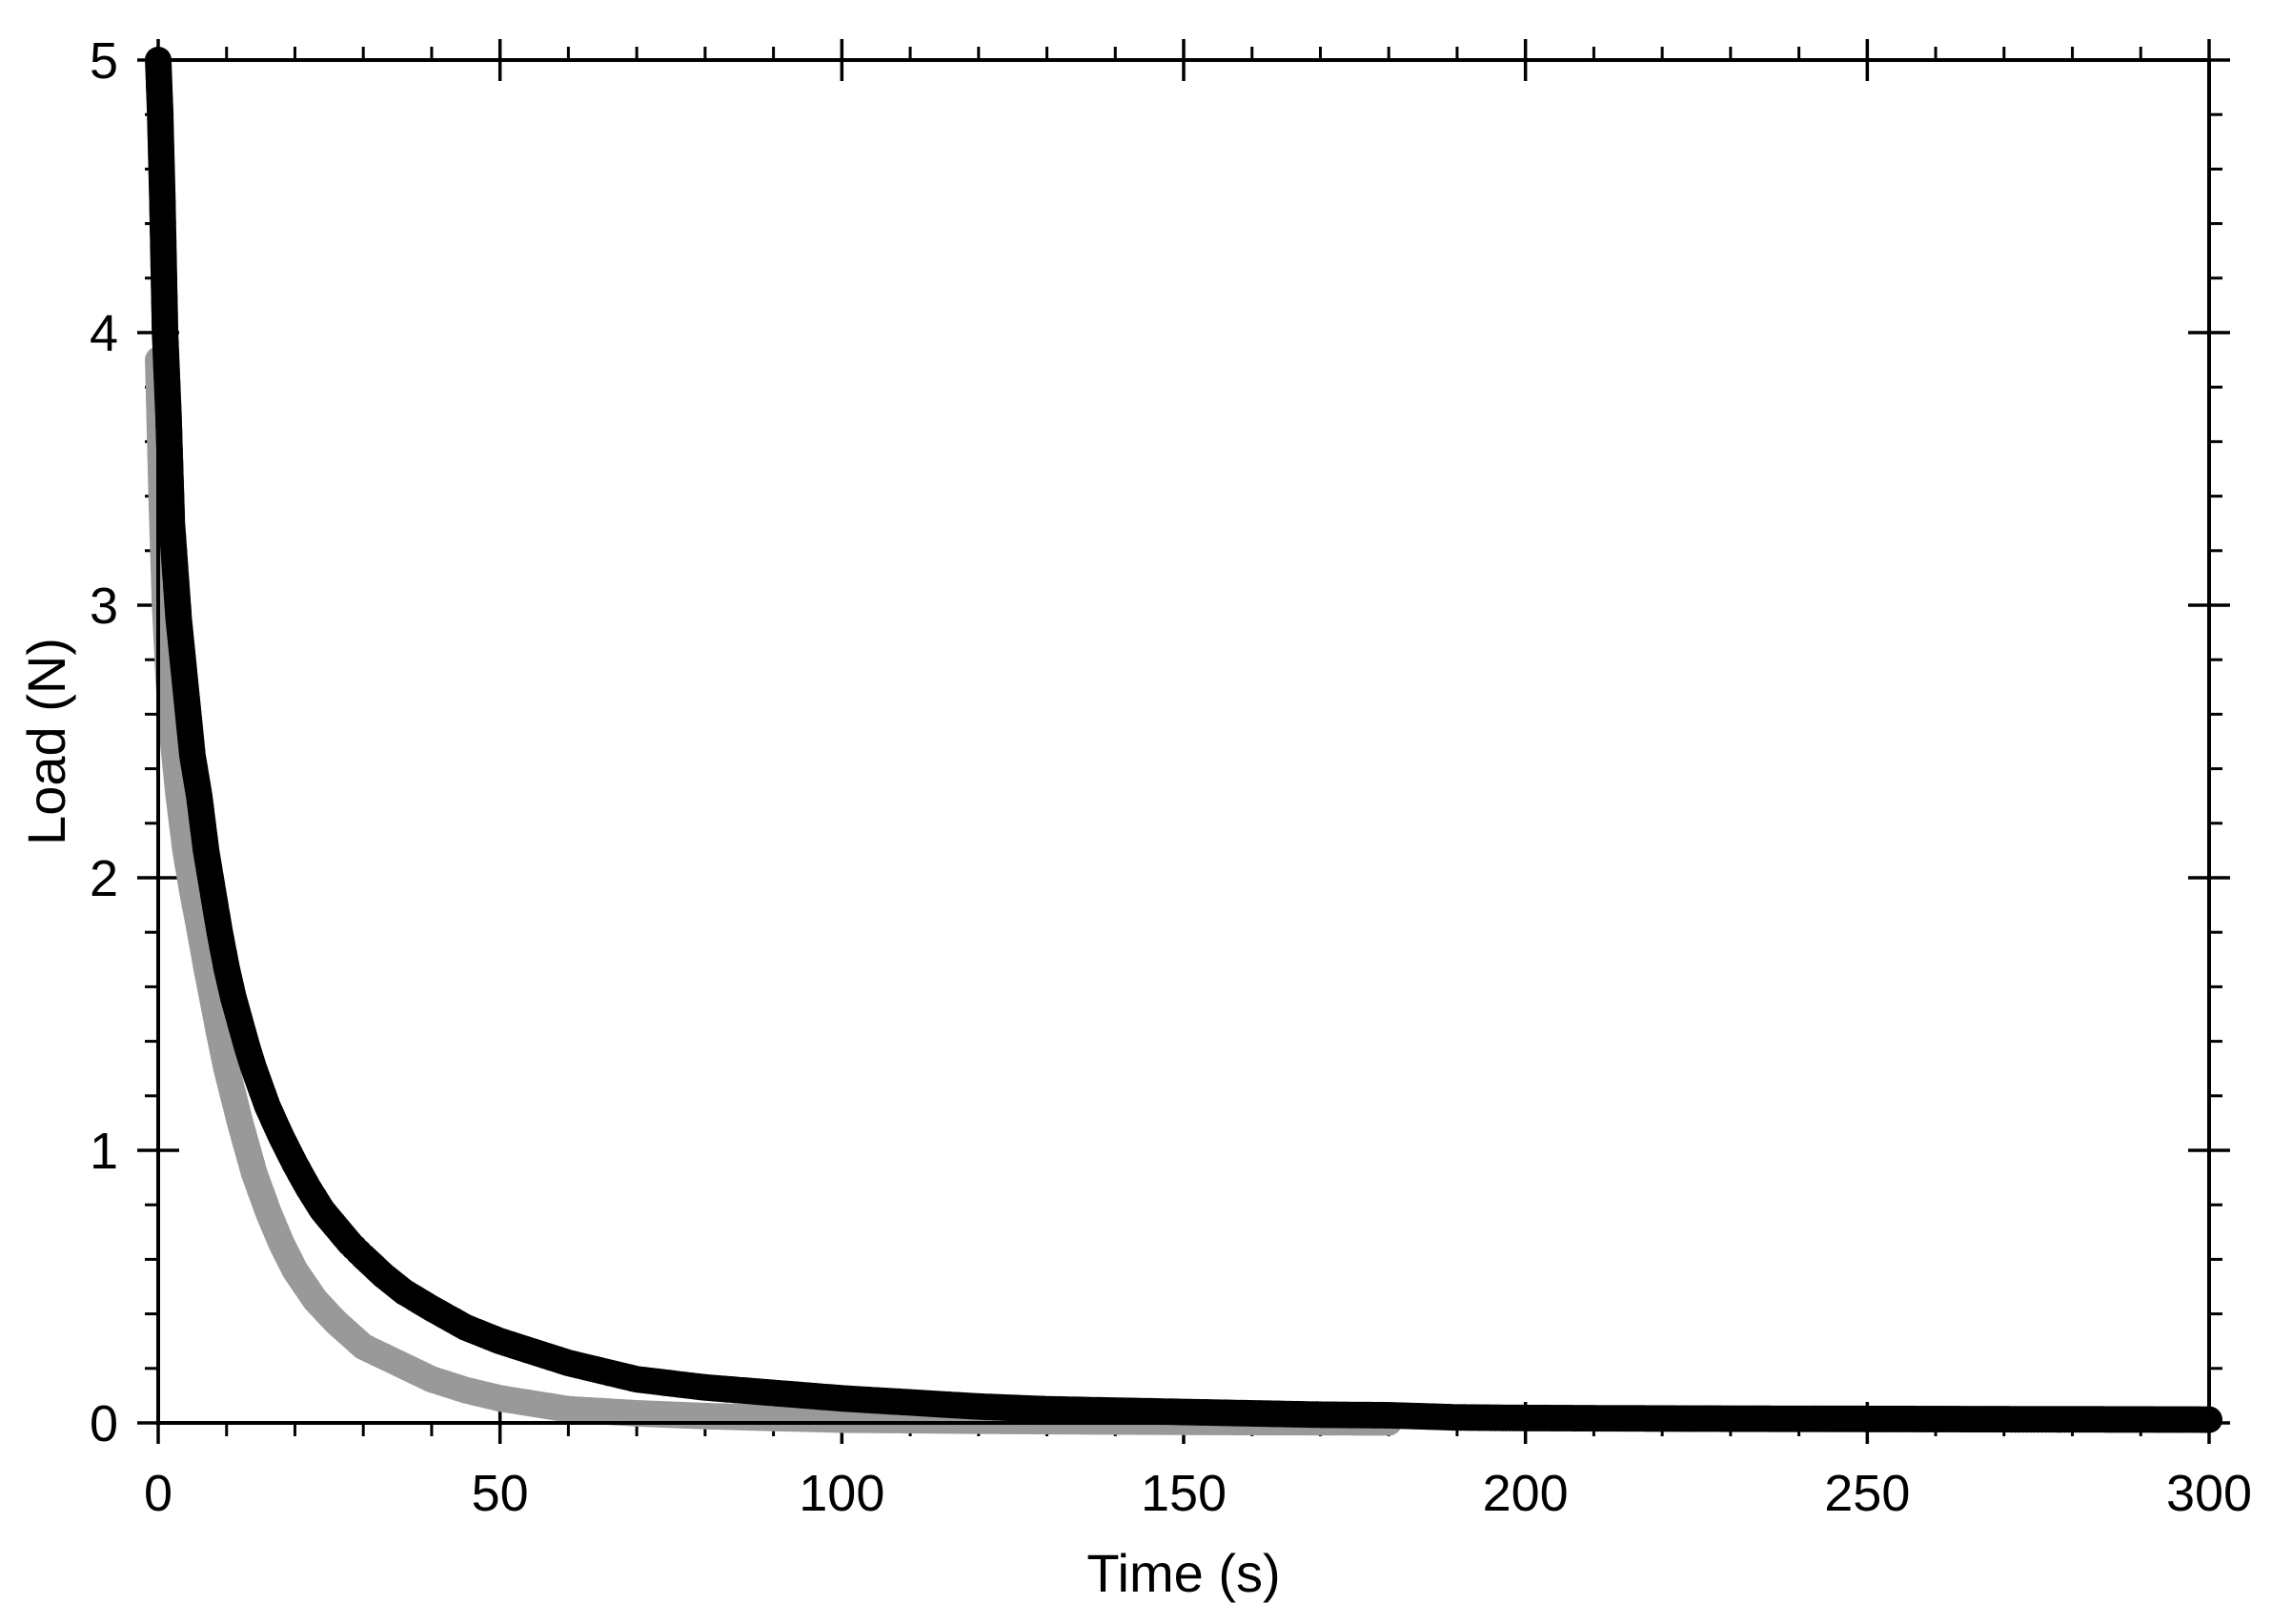 This screenshot has width=2272, height=1624. Describe the element at coordinates (1184, 1493) in the screenshot. I see `x-tick-label: 150` at that location.